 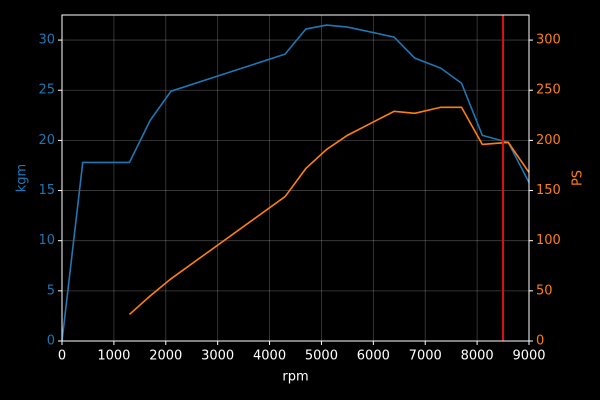 What do you see at coordinates (548, 90) in the screenshot?
I see `y2-tick-label: 250` at bounding box center [548, 90].